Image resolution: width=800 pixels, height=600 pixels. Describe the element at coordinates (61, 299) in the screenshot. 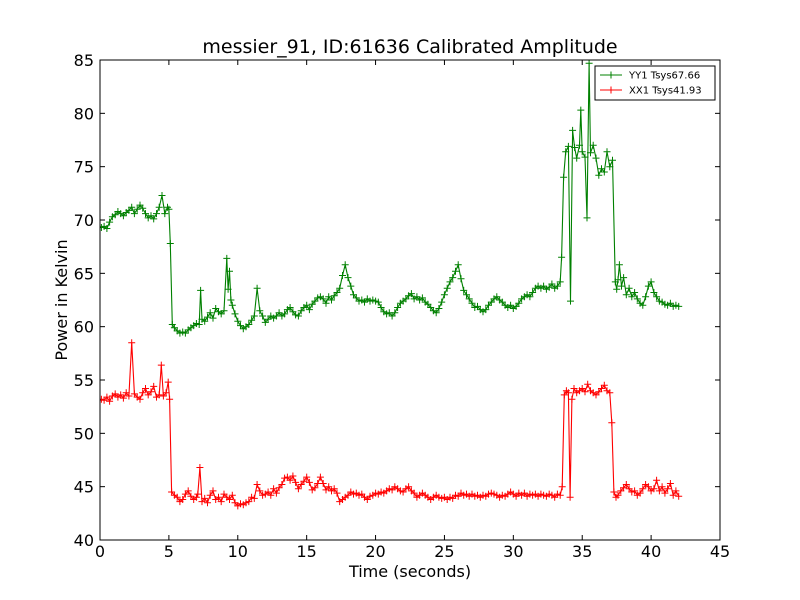

I see `y-axis-label: Power in Kelvin` at that location.